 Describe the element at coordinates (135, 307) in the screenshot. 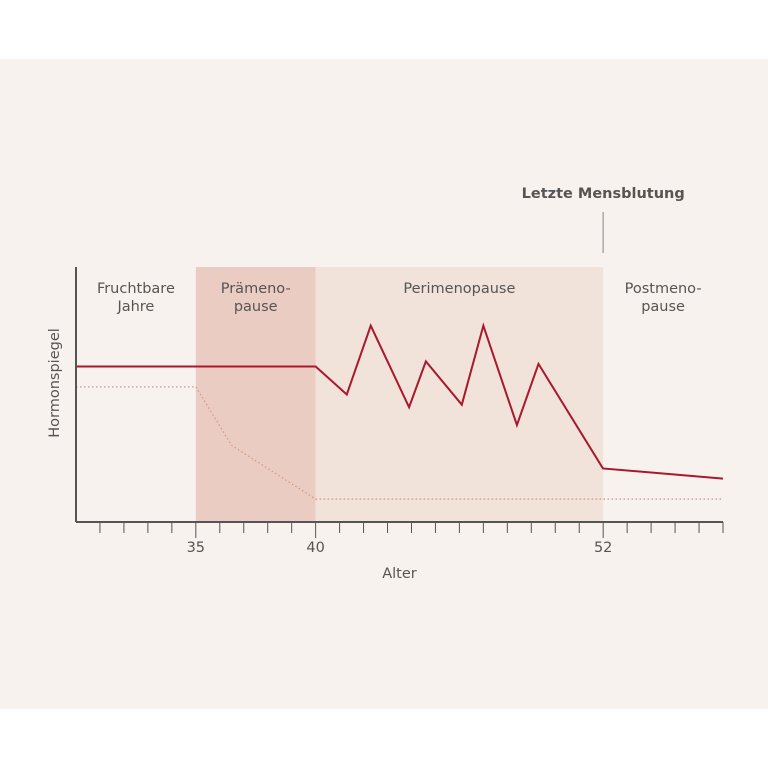

I see `phase-label-line: Jahre` at that location.